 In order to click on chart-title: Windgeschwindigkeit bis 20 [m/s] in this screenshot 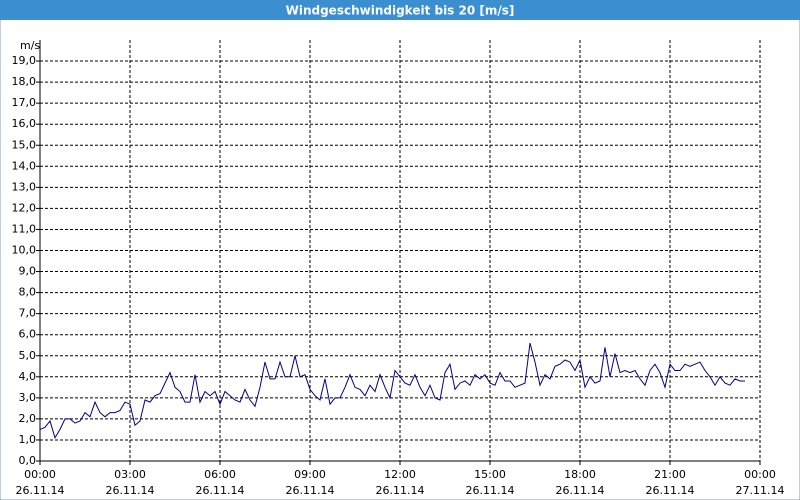, I will do `click(400, 11)`.